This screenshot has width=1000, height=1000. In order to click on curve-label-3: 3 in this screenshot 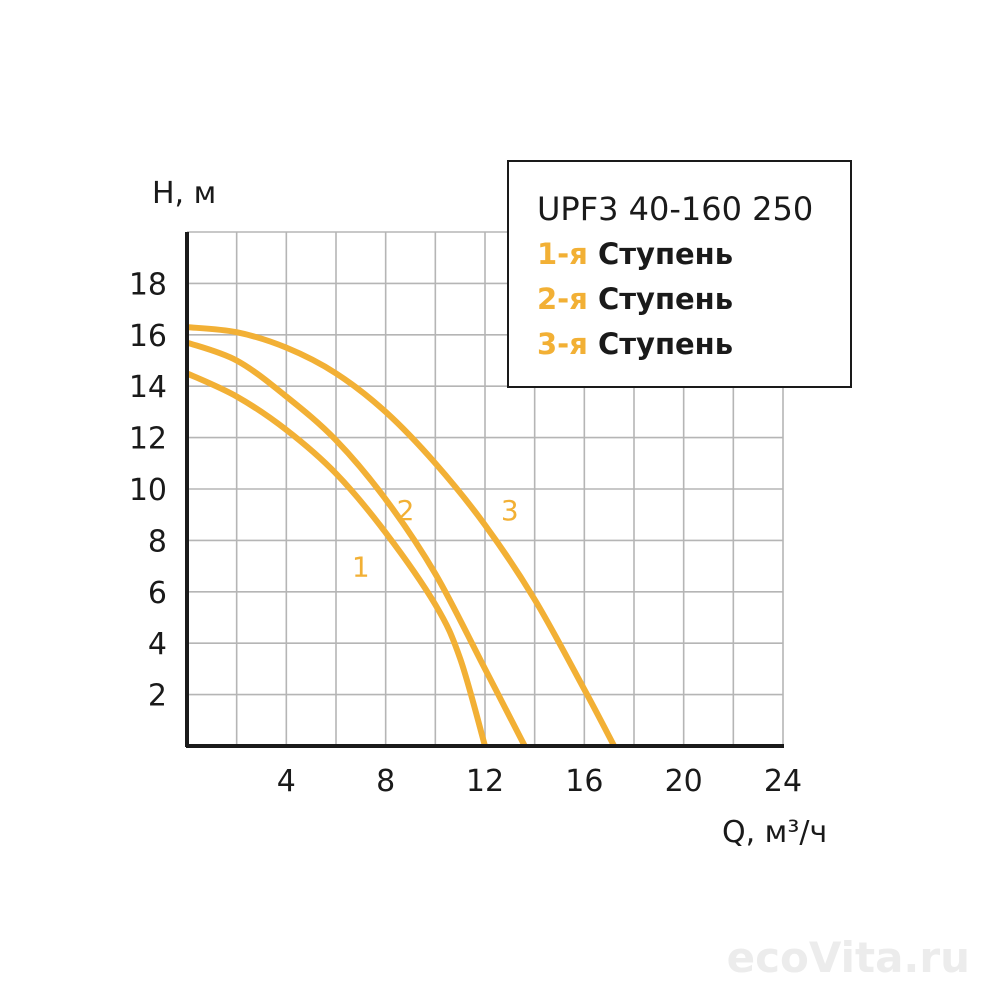, I will do `click(510, 510)`.